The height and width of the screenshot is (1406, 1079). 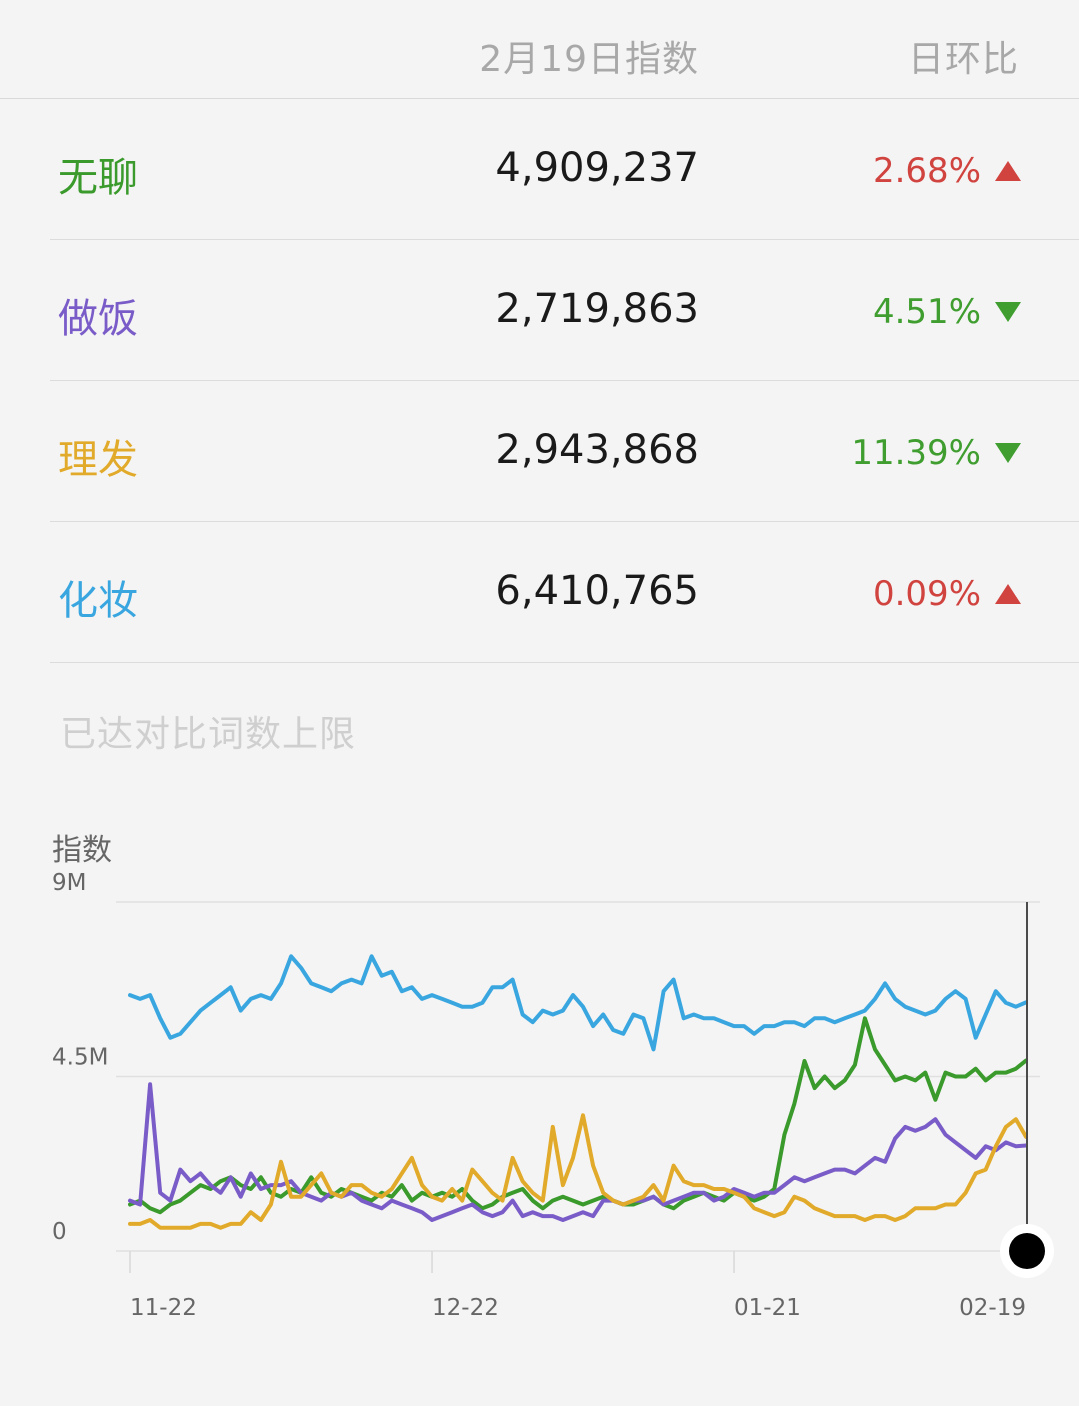 What do you see at coordinates (1027, 1090) in the screenshot?
I see `chart-cursor` at bounding box center [1027, 1090].